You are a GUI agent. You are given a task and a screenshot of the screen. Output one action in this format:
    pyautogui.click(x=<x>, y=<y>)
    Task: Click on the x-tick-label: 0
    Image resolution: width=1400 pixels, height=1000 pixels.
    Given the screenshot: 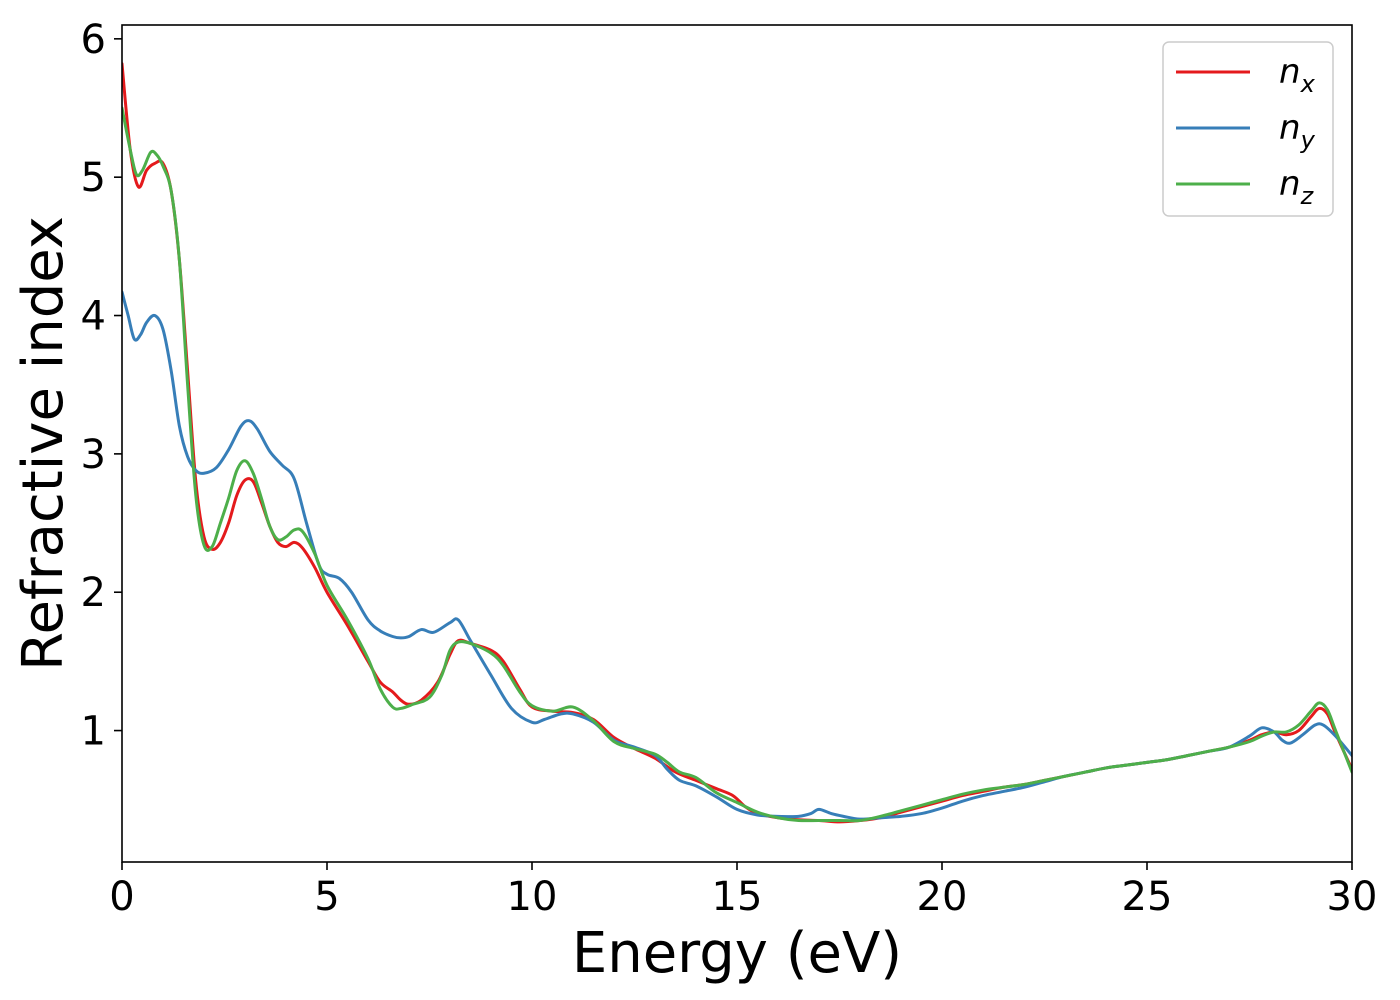 What is the action you would take?
    pyautogui.click(x=121, y=897)
    